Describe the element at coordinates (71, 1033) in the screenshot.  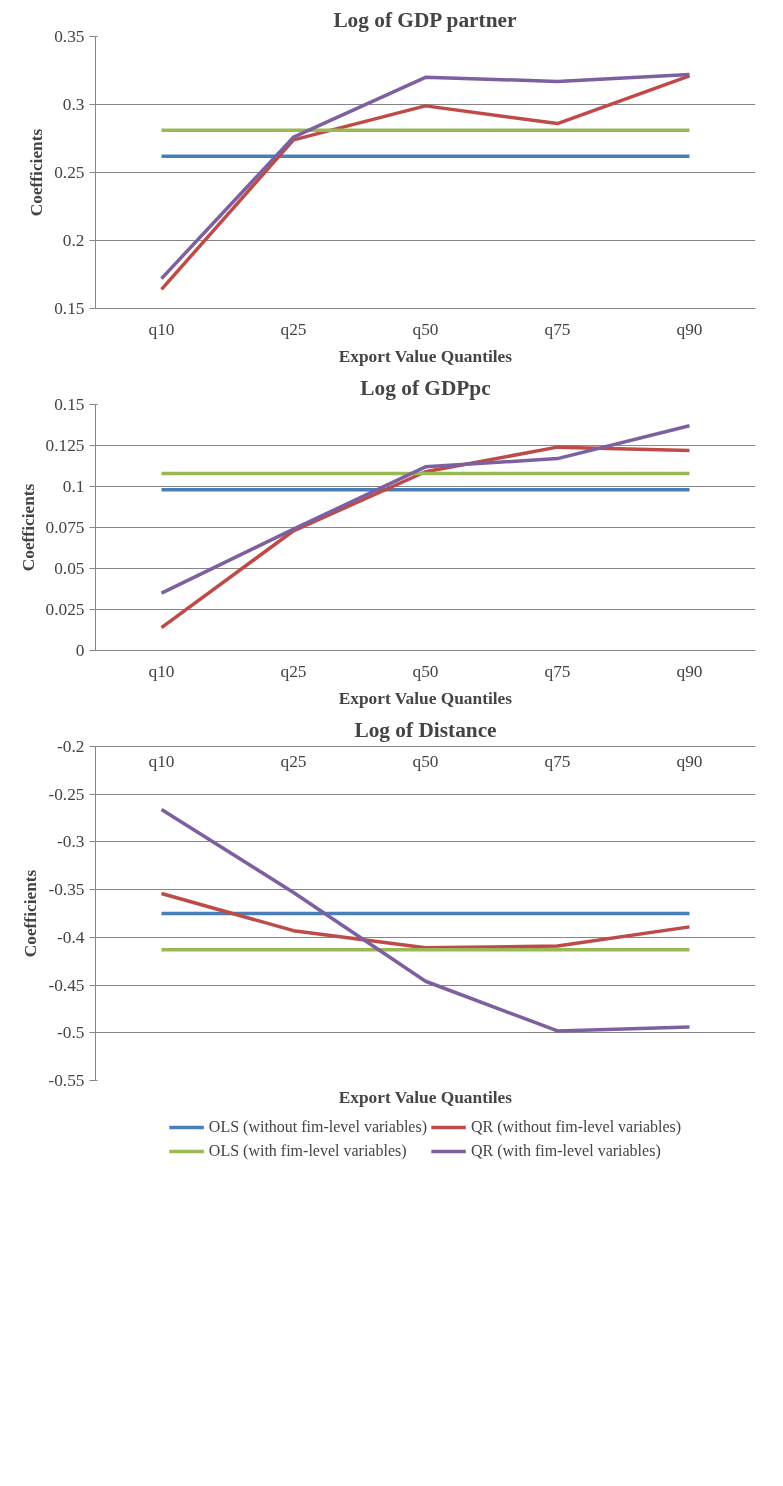
I see `y-tick-label: -0.5` at that location.